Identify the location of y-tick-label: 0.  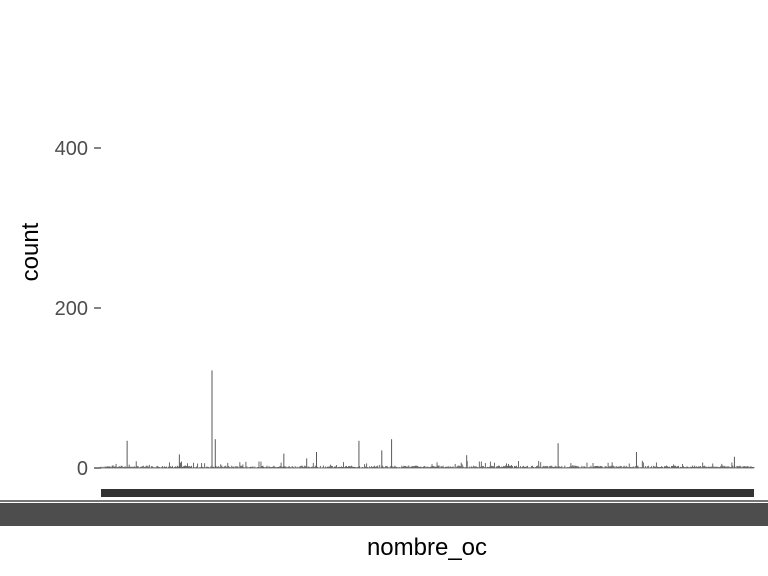
(82, 469).